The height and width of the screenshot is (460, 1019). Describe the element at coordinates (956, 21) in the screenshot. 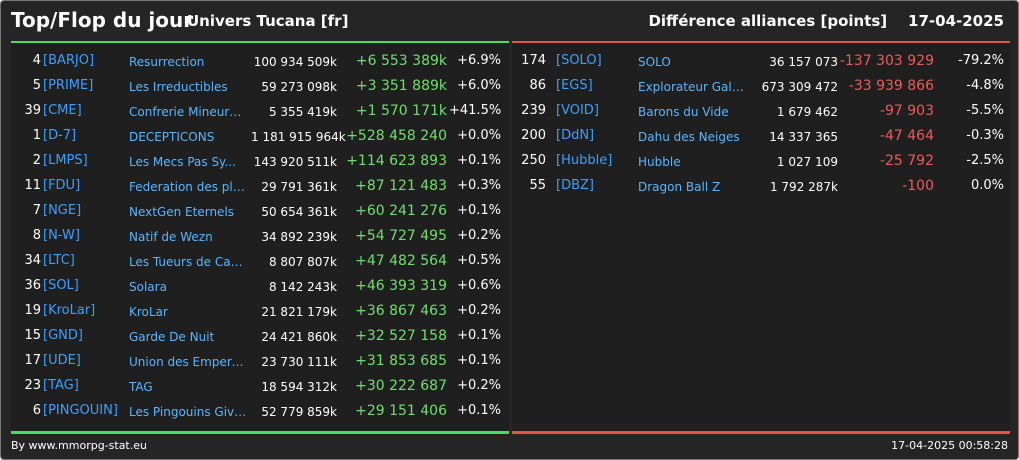

I see `date-label: 17-04-2025` at that location.